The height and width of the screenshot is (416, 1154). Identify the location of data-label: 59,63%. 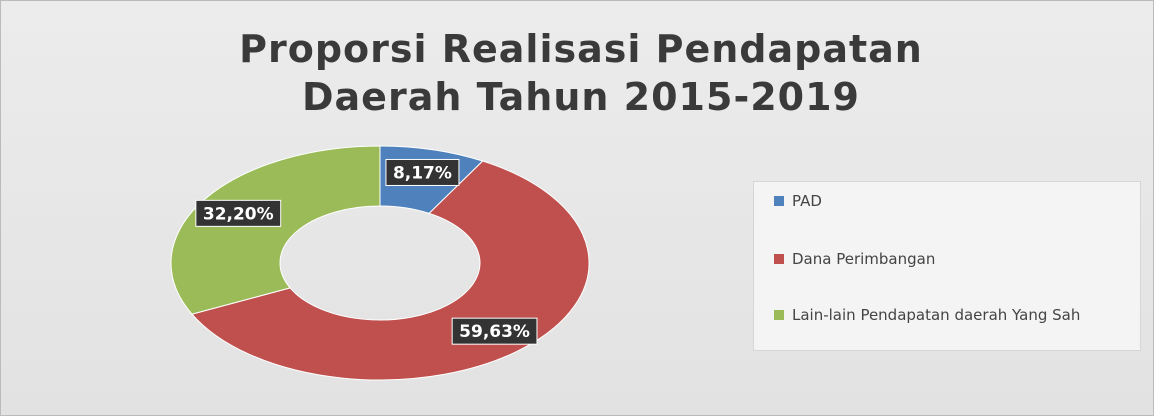
(494, 332).